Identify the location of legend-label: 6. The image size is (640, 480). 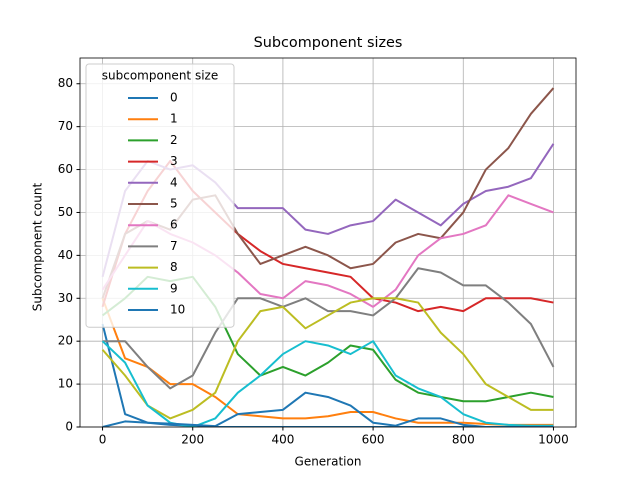
(174, 225).